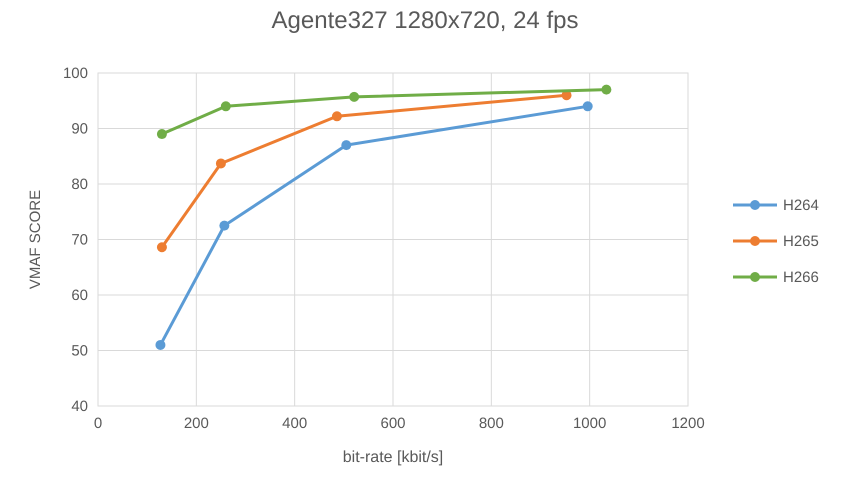 The height and width of the screenshot is (490, 850). Describe the element at coordinates (79, 406) in the screenshot. I see `y-tick-label: 40` at that location.